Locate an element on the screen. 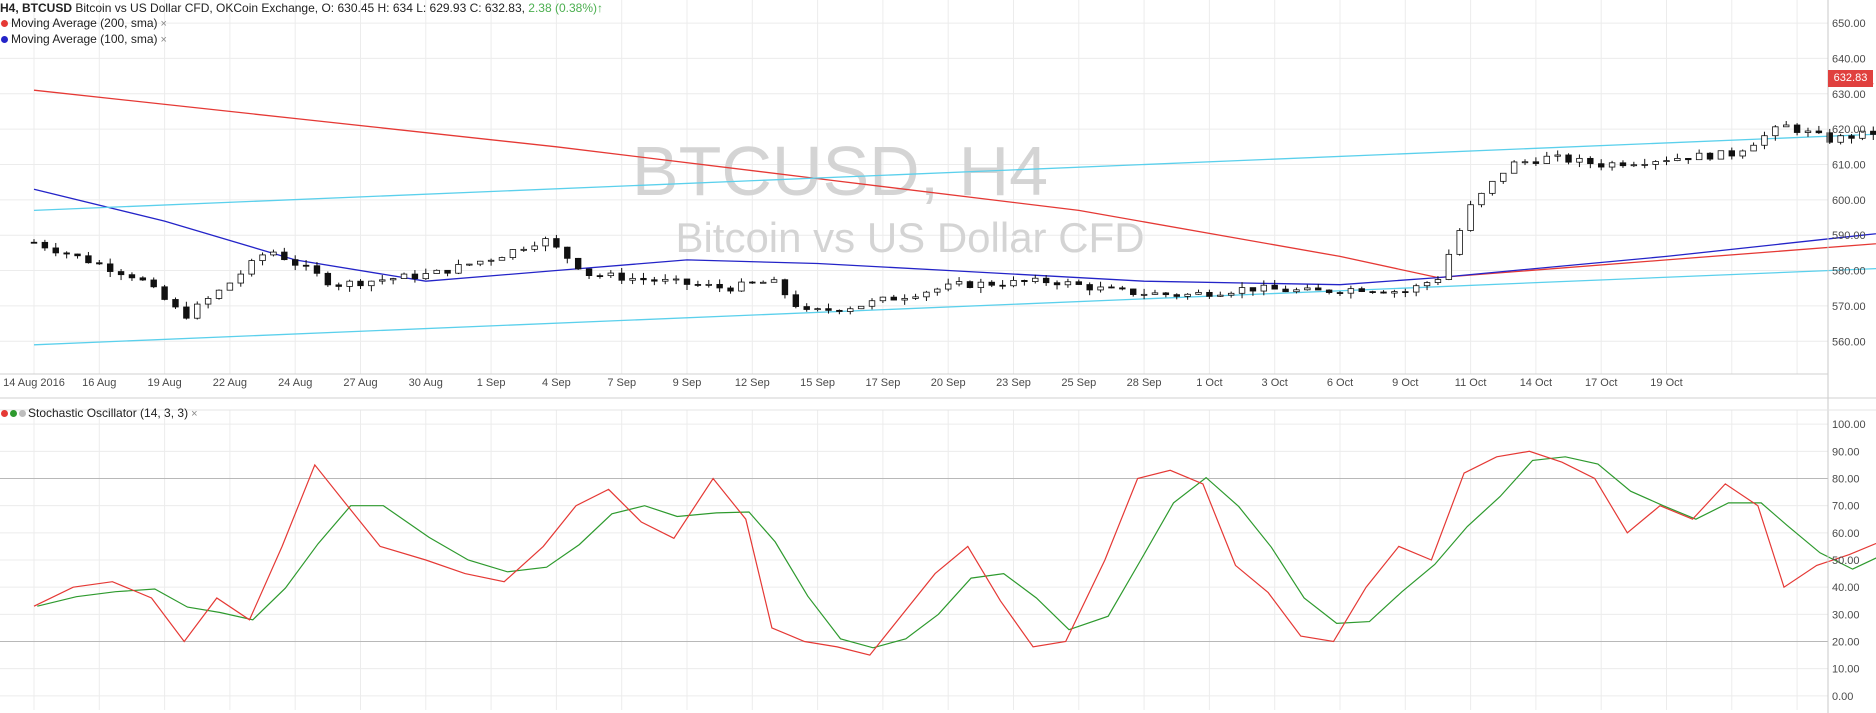 Image resolution: width=1876 pixels, height=713 pixels. legend-stochastic-label: Stochastic Oscillator (14, 3, 3) is located at coordinates (108, 413).